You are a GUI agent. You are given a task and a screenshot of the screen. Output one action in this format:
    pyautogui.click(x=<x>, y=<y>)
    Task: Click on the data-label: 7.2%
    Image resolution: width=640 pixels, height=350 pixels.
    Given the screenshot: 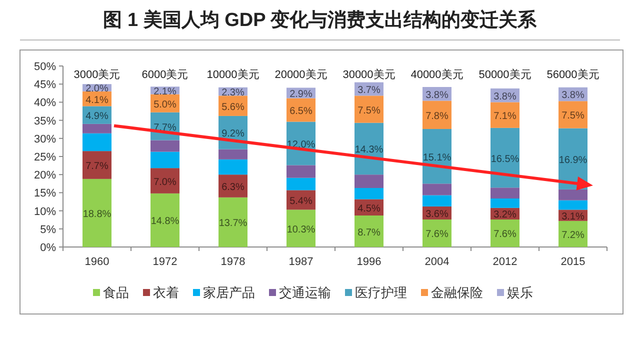 What is the action you would take?
    pyautogui.click(x=573, y=235)
    